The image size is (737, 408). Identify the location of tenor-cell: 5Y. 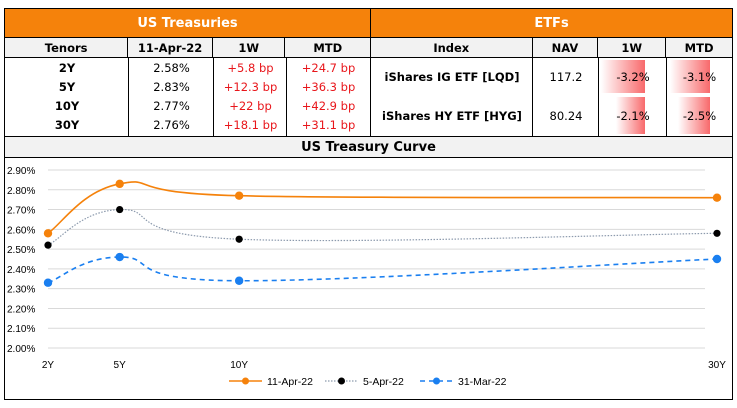
(67, 86).